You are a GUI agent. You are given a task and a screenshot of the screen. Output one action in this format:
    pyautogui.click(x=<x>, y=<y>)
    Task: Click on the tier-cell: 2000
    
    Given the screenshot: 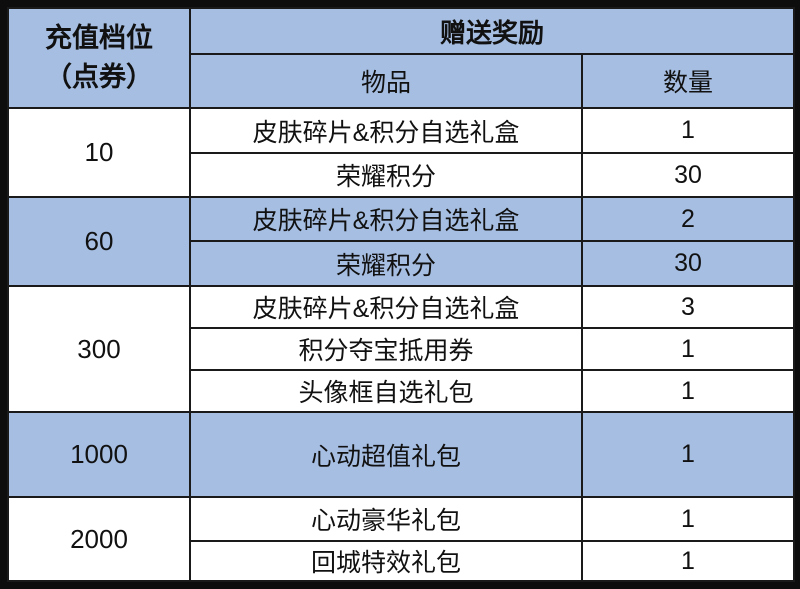 What is the action you would take?
    pyautogui.click(x=99, y=539)
    